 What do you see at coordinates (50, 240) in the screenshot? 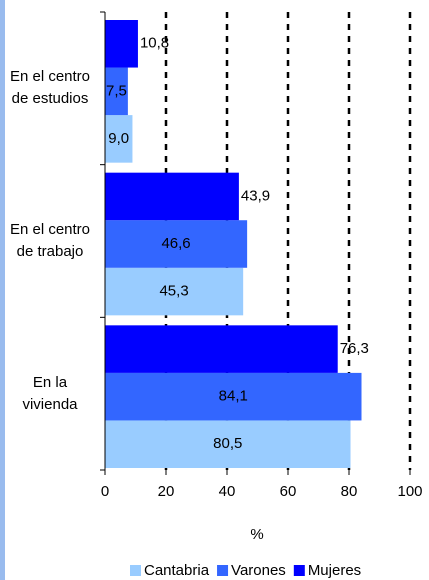
I see `category-label: En el centro de trabajo` at bounding box center [50, 240].